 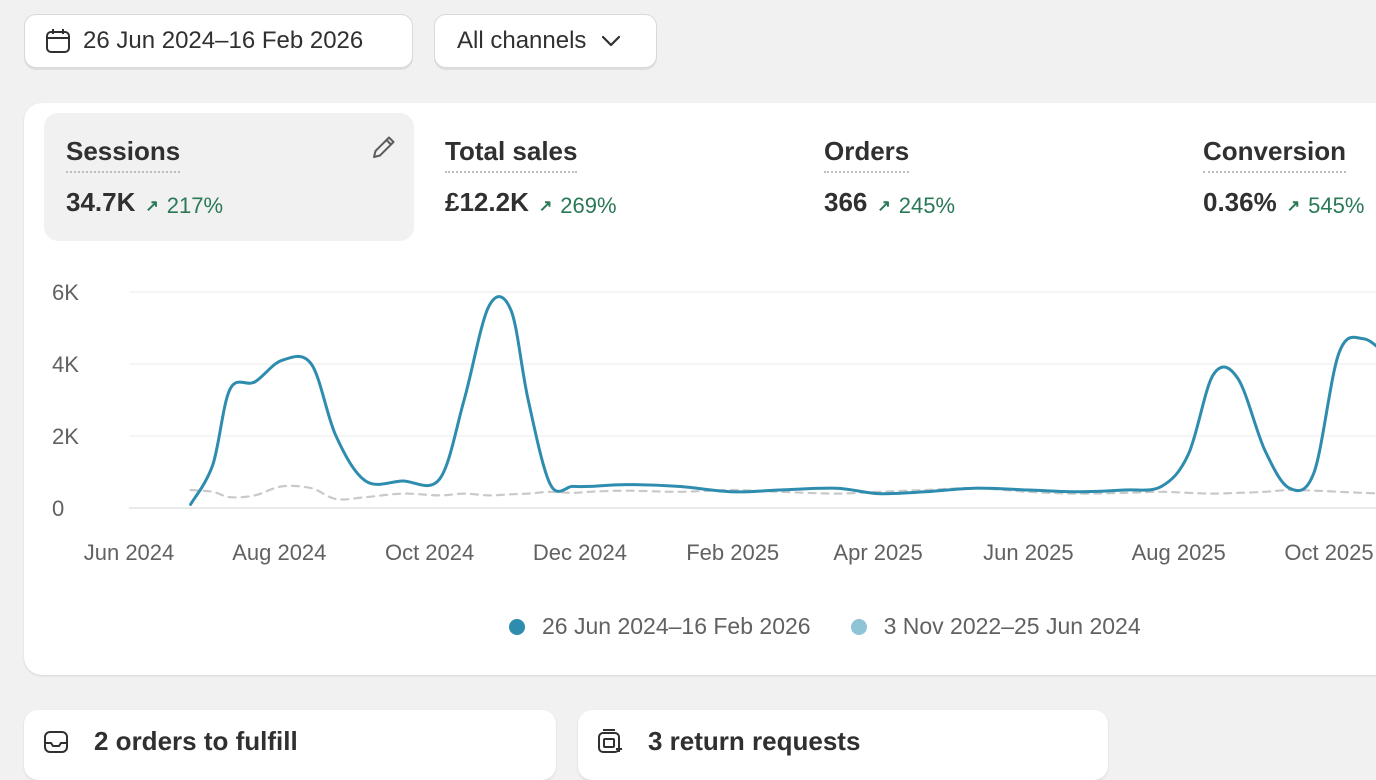 I want to click on metric-delta-value: 545%, so click(x=1336, y=205).